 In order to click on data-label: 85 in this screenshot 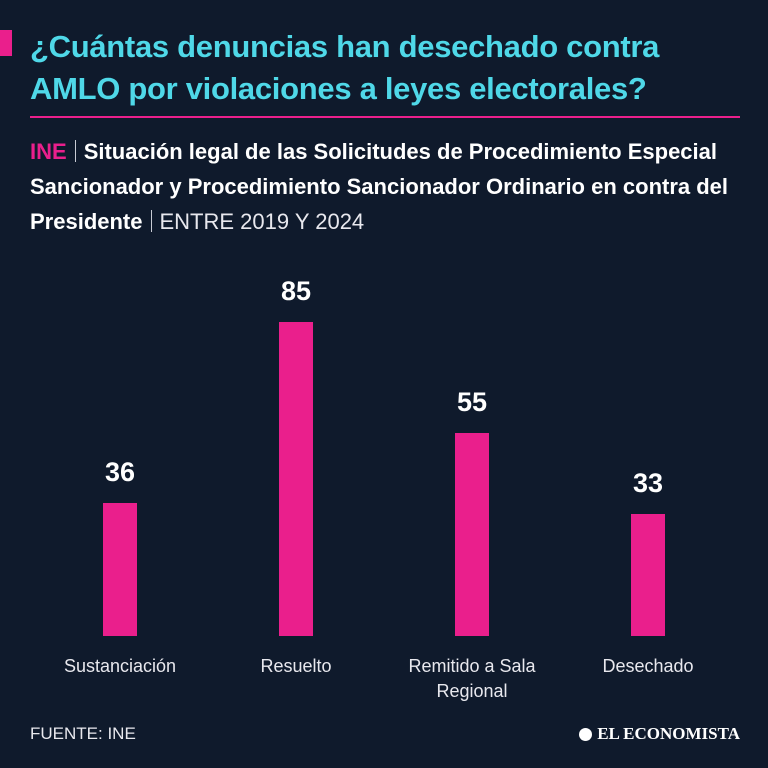, I will do `click(296, 291)`.